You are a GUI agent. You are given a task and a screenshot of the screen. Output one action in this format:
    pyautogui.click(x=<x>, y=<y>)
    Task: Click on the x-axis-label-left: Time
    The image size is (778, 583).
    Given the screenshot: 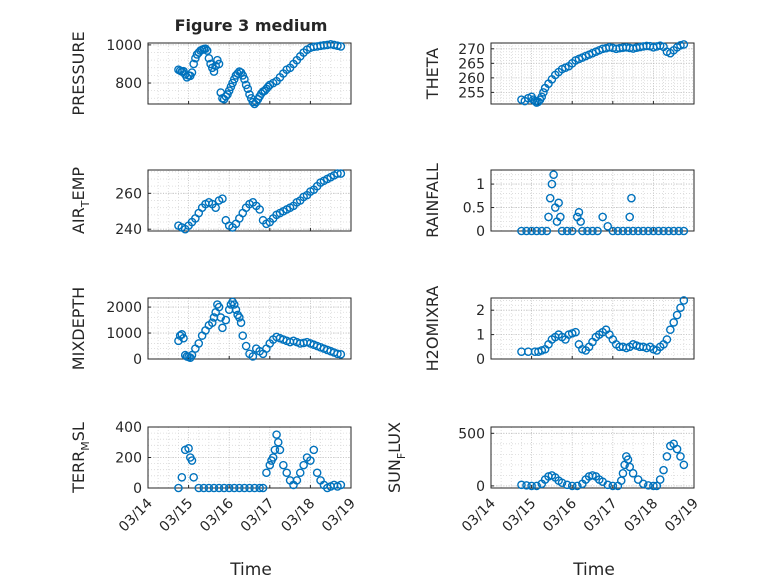 What is the action you would take?
    pyautogui.click(x=250, y=570)
    